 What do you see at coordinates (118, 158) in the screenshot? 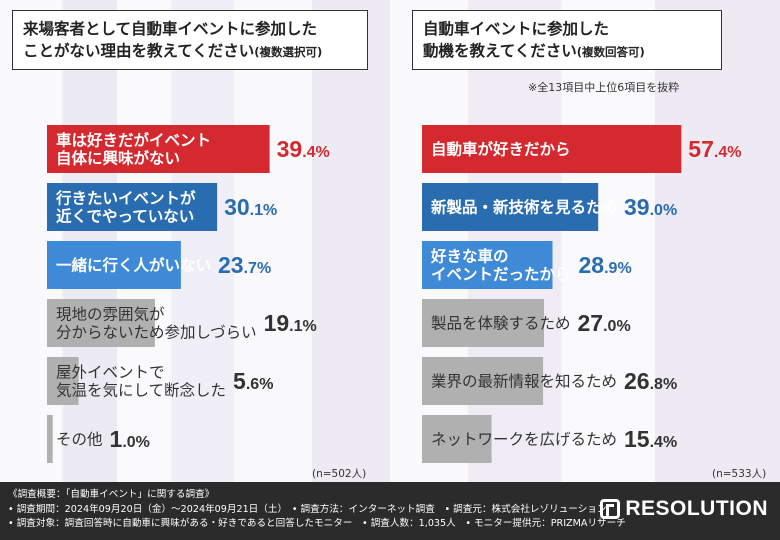
I see `category-label-line: 自体に興味がない` at bounding box center [118, 158].